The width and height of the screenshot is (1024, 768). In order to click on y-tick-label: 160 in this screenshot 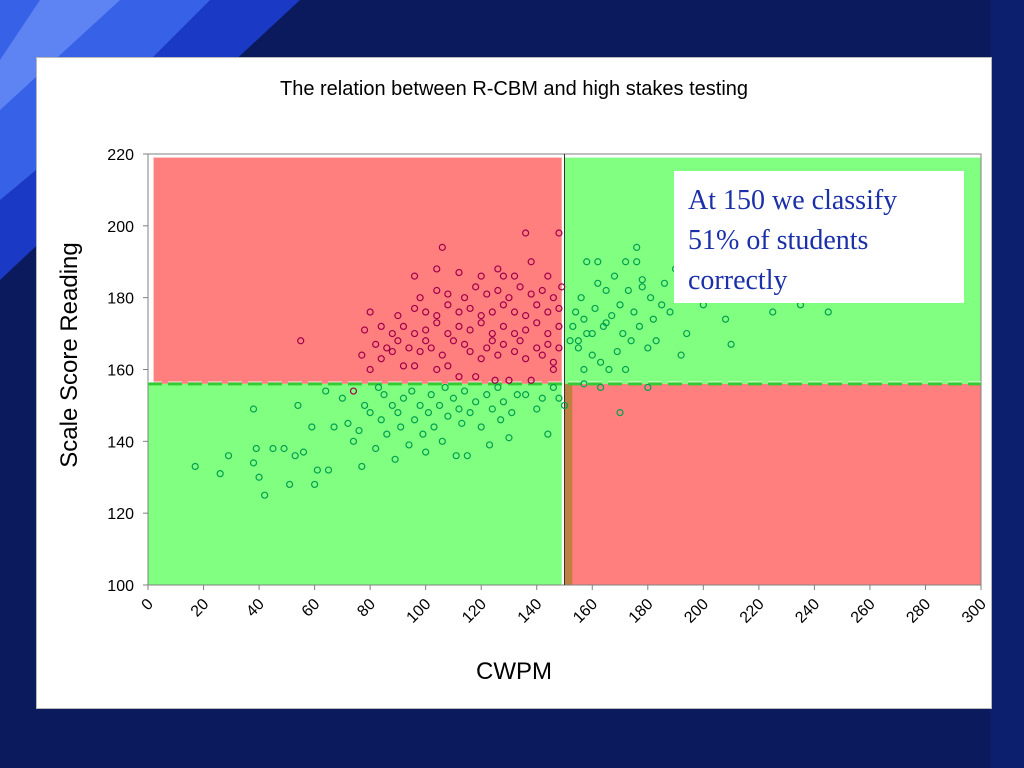, I will do `click(120, 371)`.